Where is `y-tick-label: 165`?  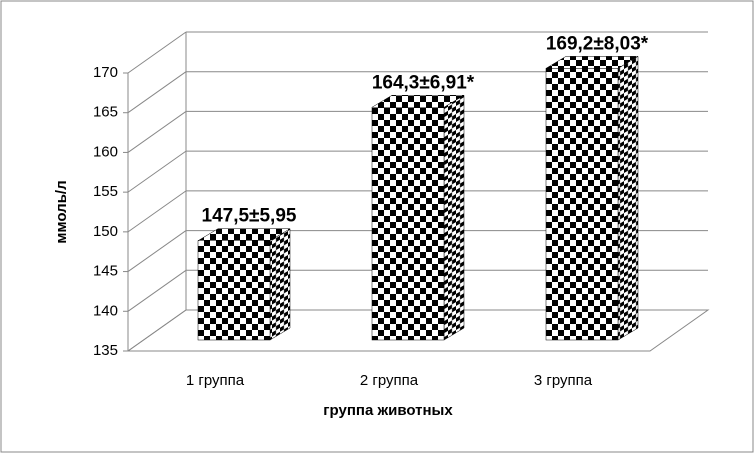
y-tick-label: 165 is located at coordinates (105, 112).